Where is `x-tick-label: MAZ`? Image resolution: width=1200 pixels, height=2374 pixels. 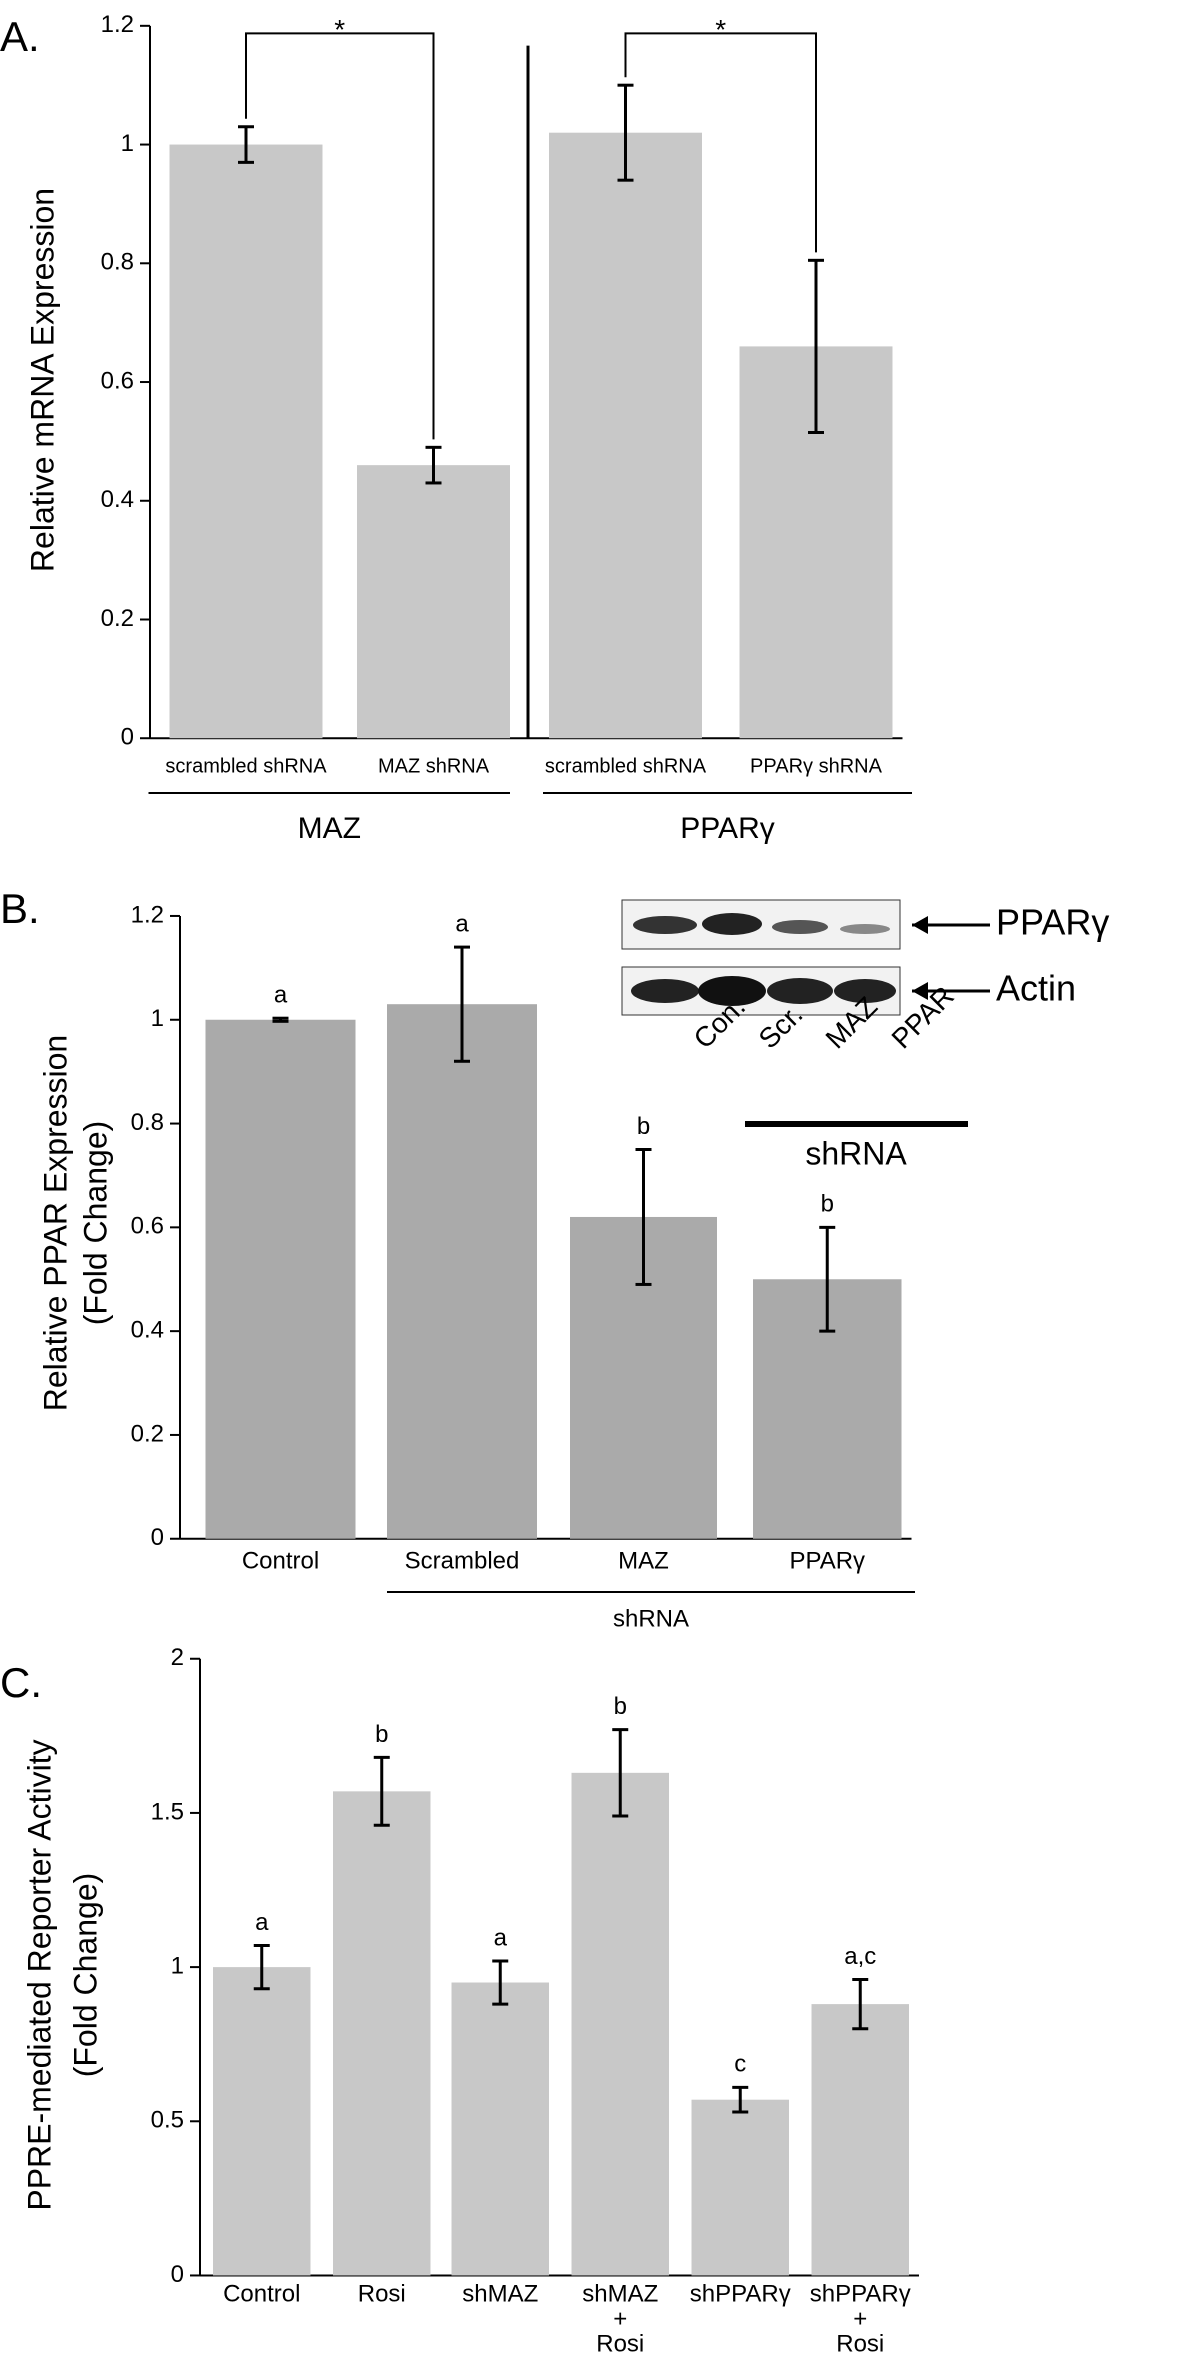 x-tick-label: MAZ is located at coordinates (643, 1560).